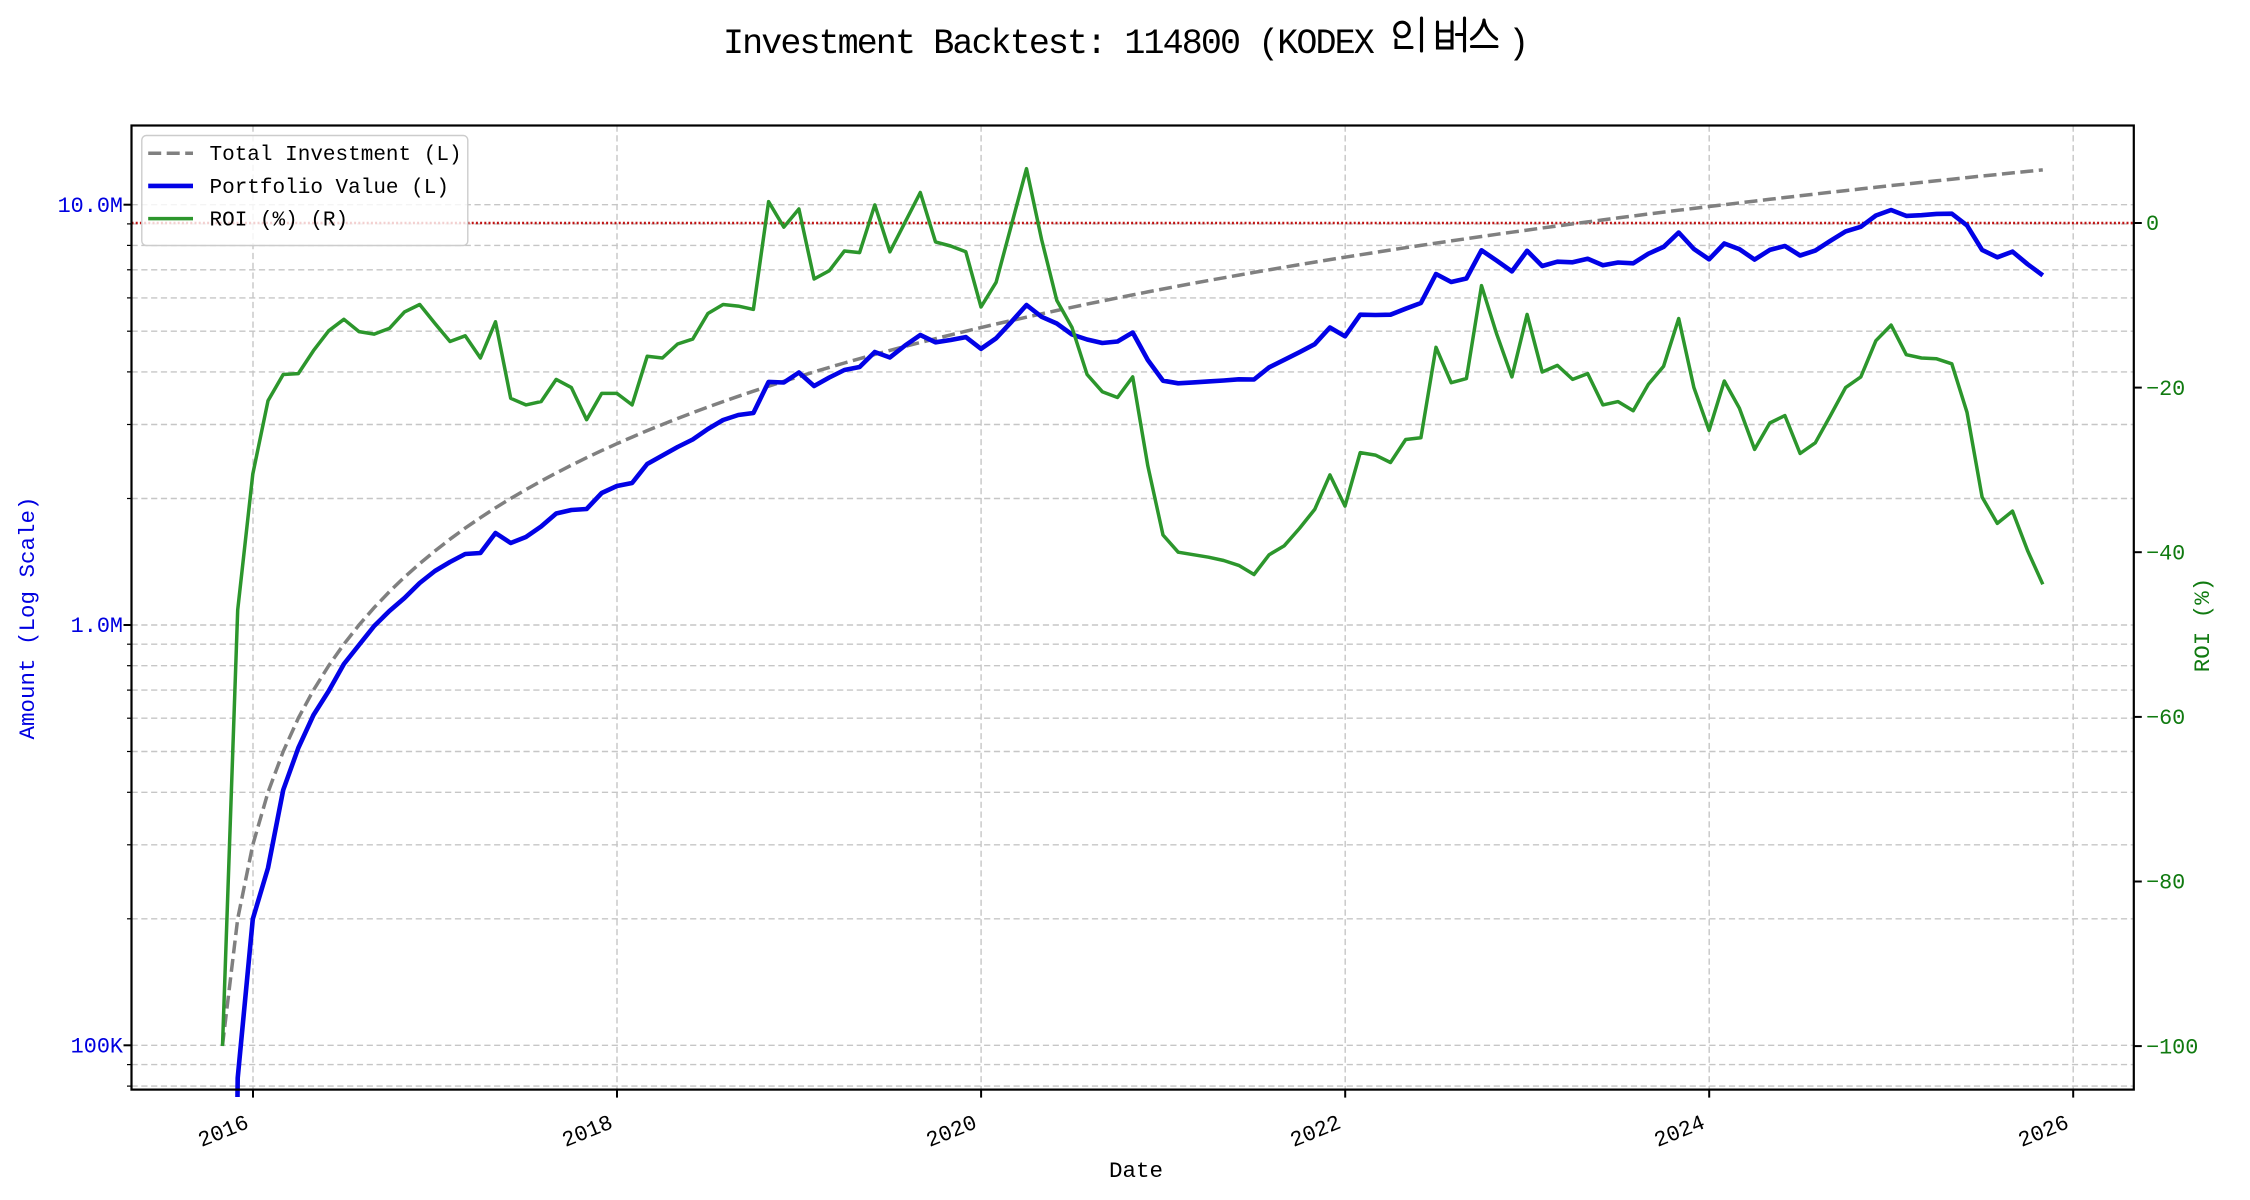 Image resolution: width=2250 pixels, height=1200 pixels. Describe the element at coordinates (279, 221) in the screenshot. I see `svg-text: ROI (%) (R)` at that location.